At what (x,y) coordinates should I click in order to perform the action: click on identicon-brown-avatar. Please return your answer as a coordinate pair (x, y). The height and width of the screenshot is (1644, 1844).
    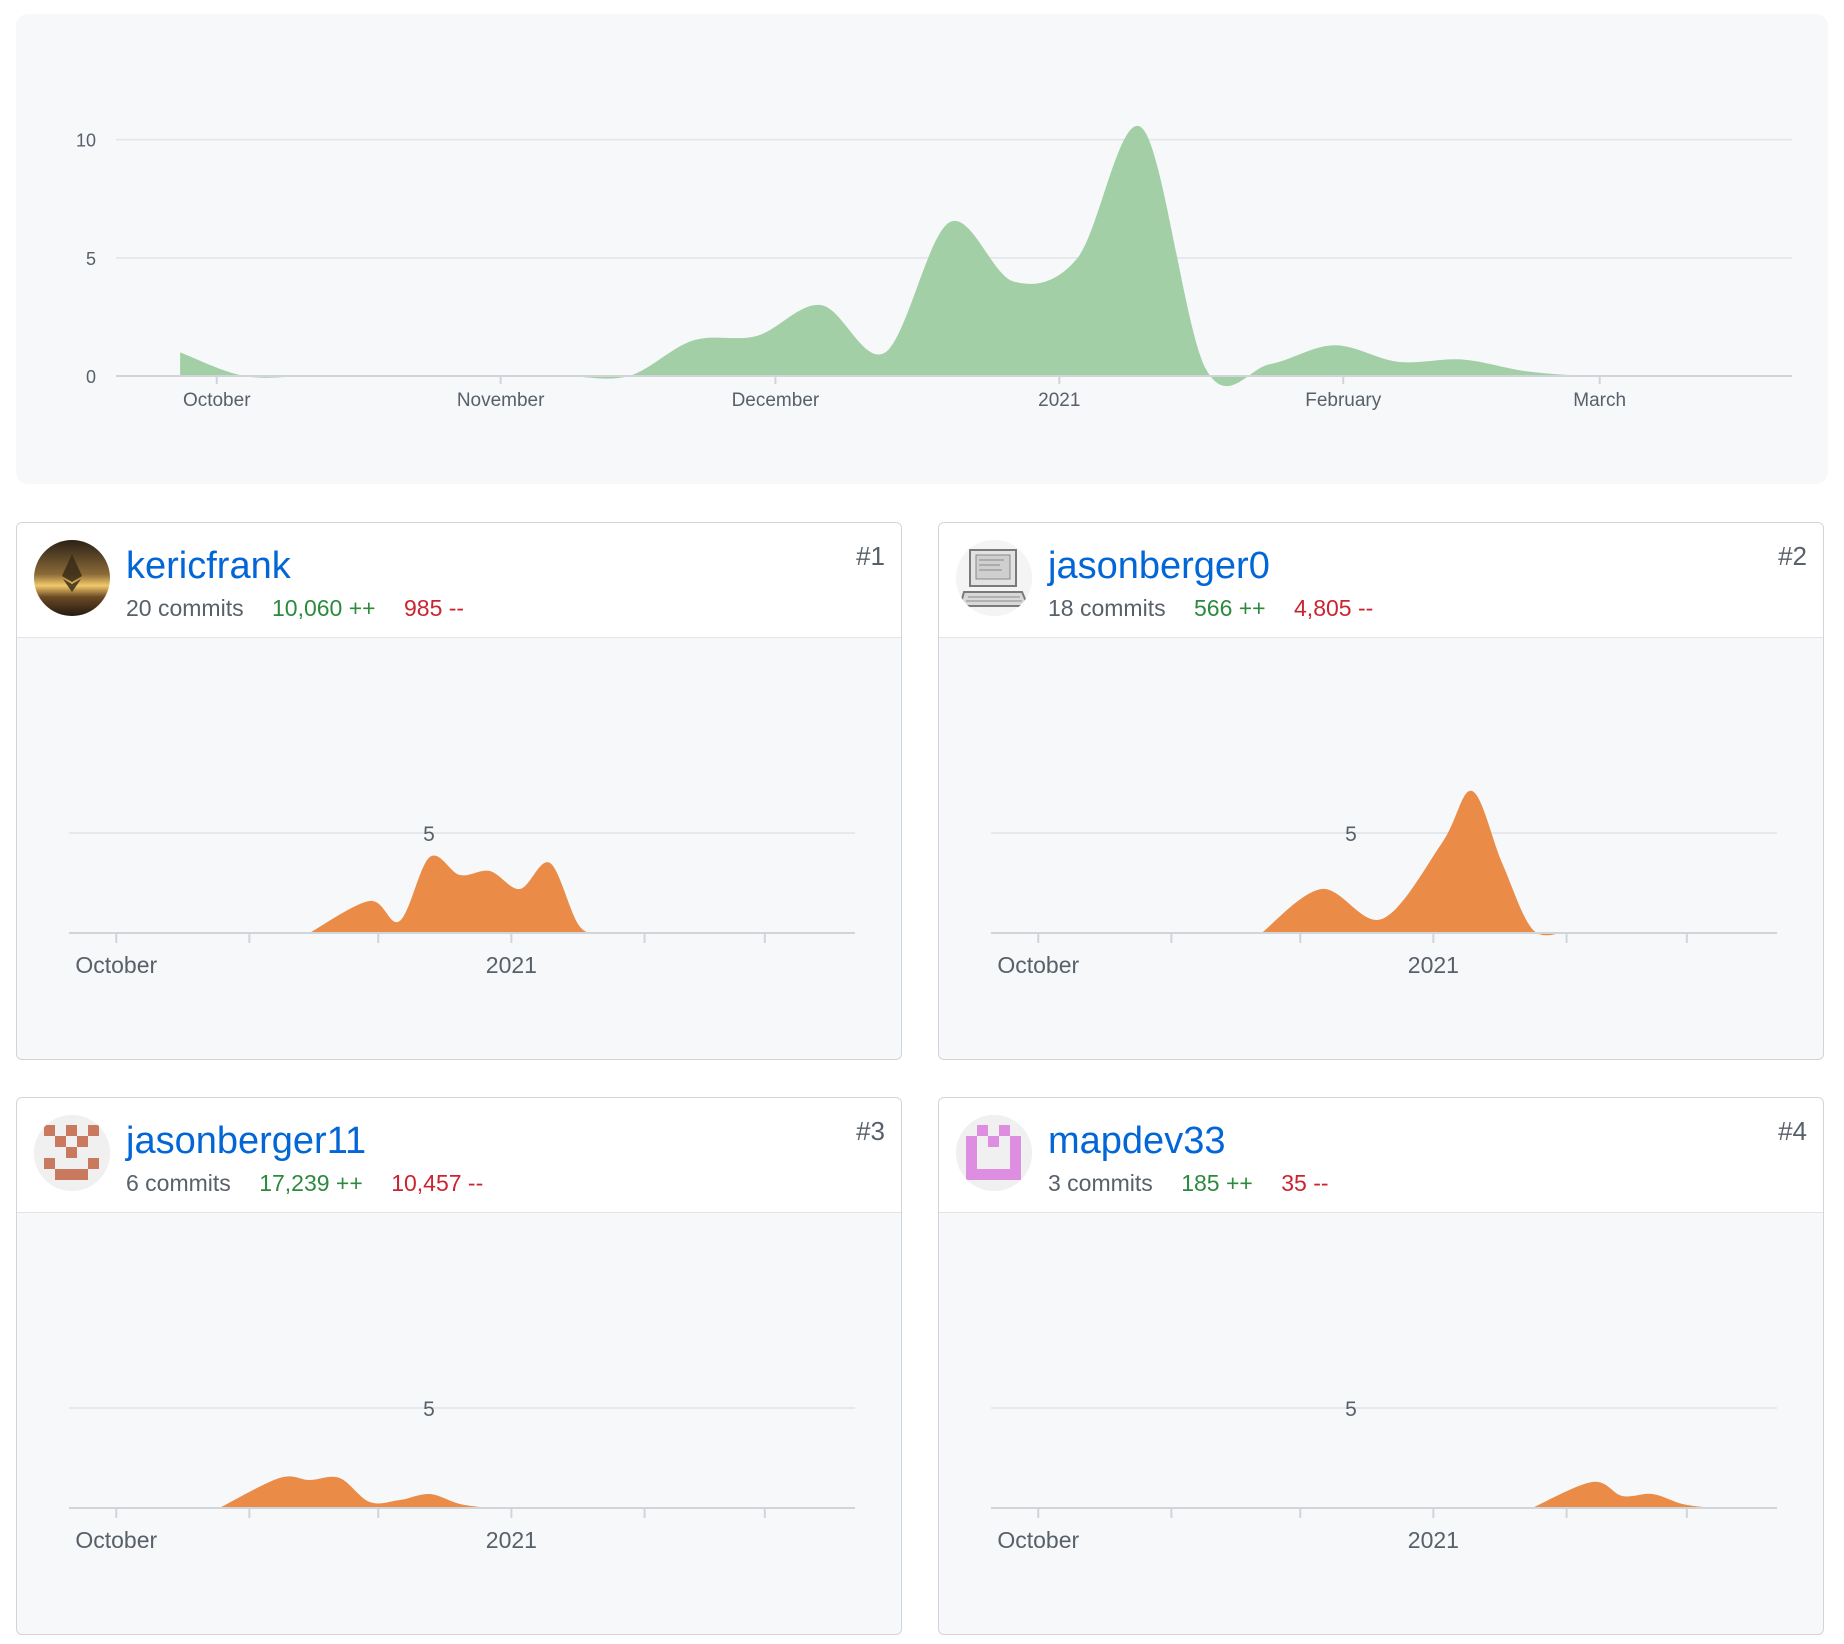
    Looking at the image, I should click on (72, 1153).